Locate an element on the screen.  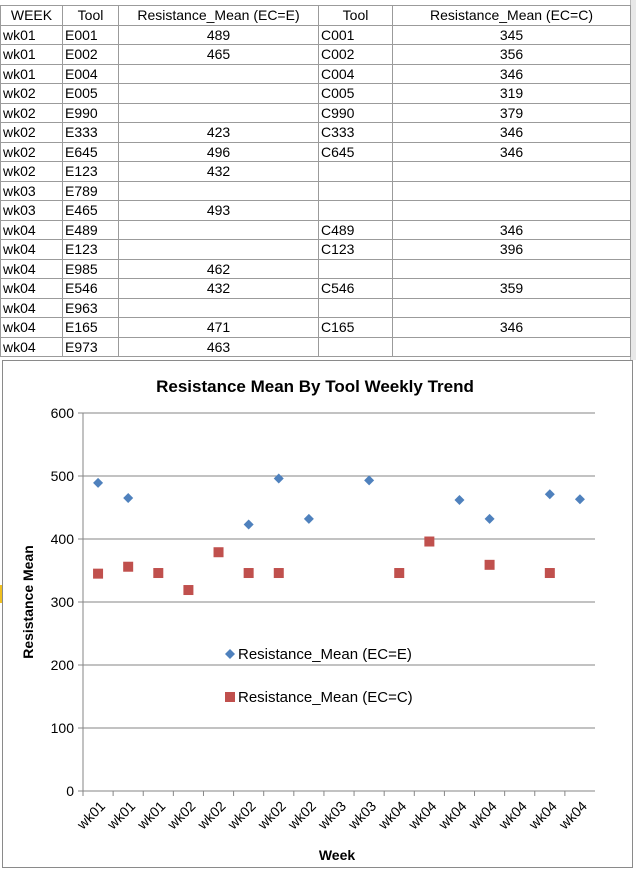
cell-tool-e: E963 is located at coordinates (90, 307).